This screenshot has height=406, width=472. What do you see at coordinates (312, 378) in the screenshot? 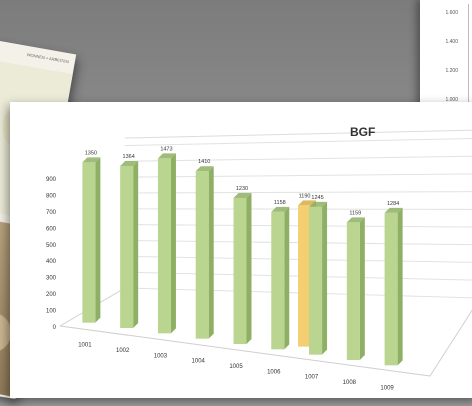
I see `x-tick-label: 1007` at bounding box center [312, 378].